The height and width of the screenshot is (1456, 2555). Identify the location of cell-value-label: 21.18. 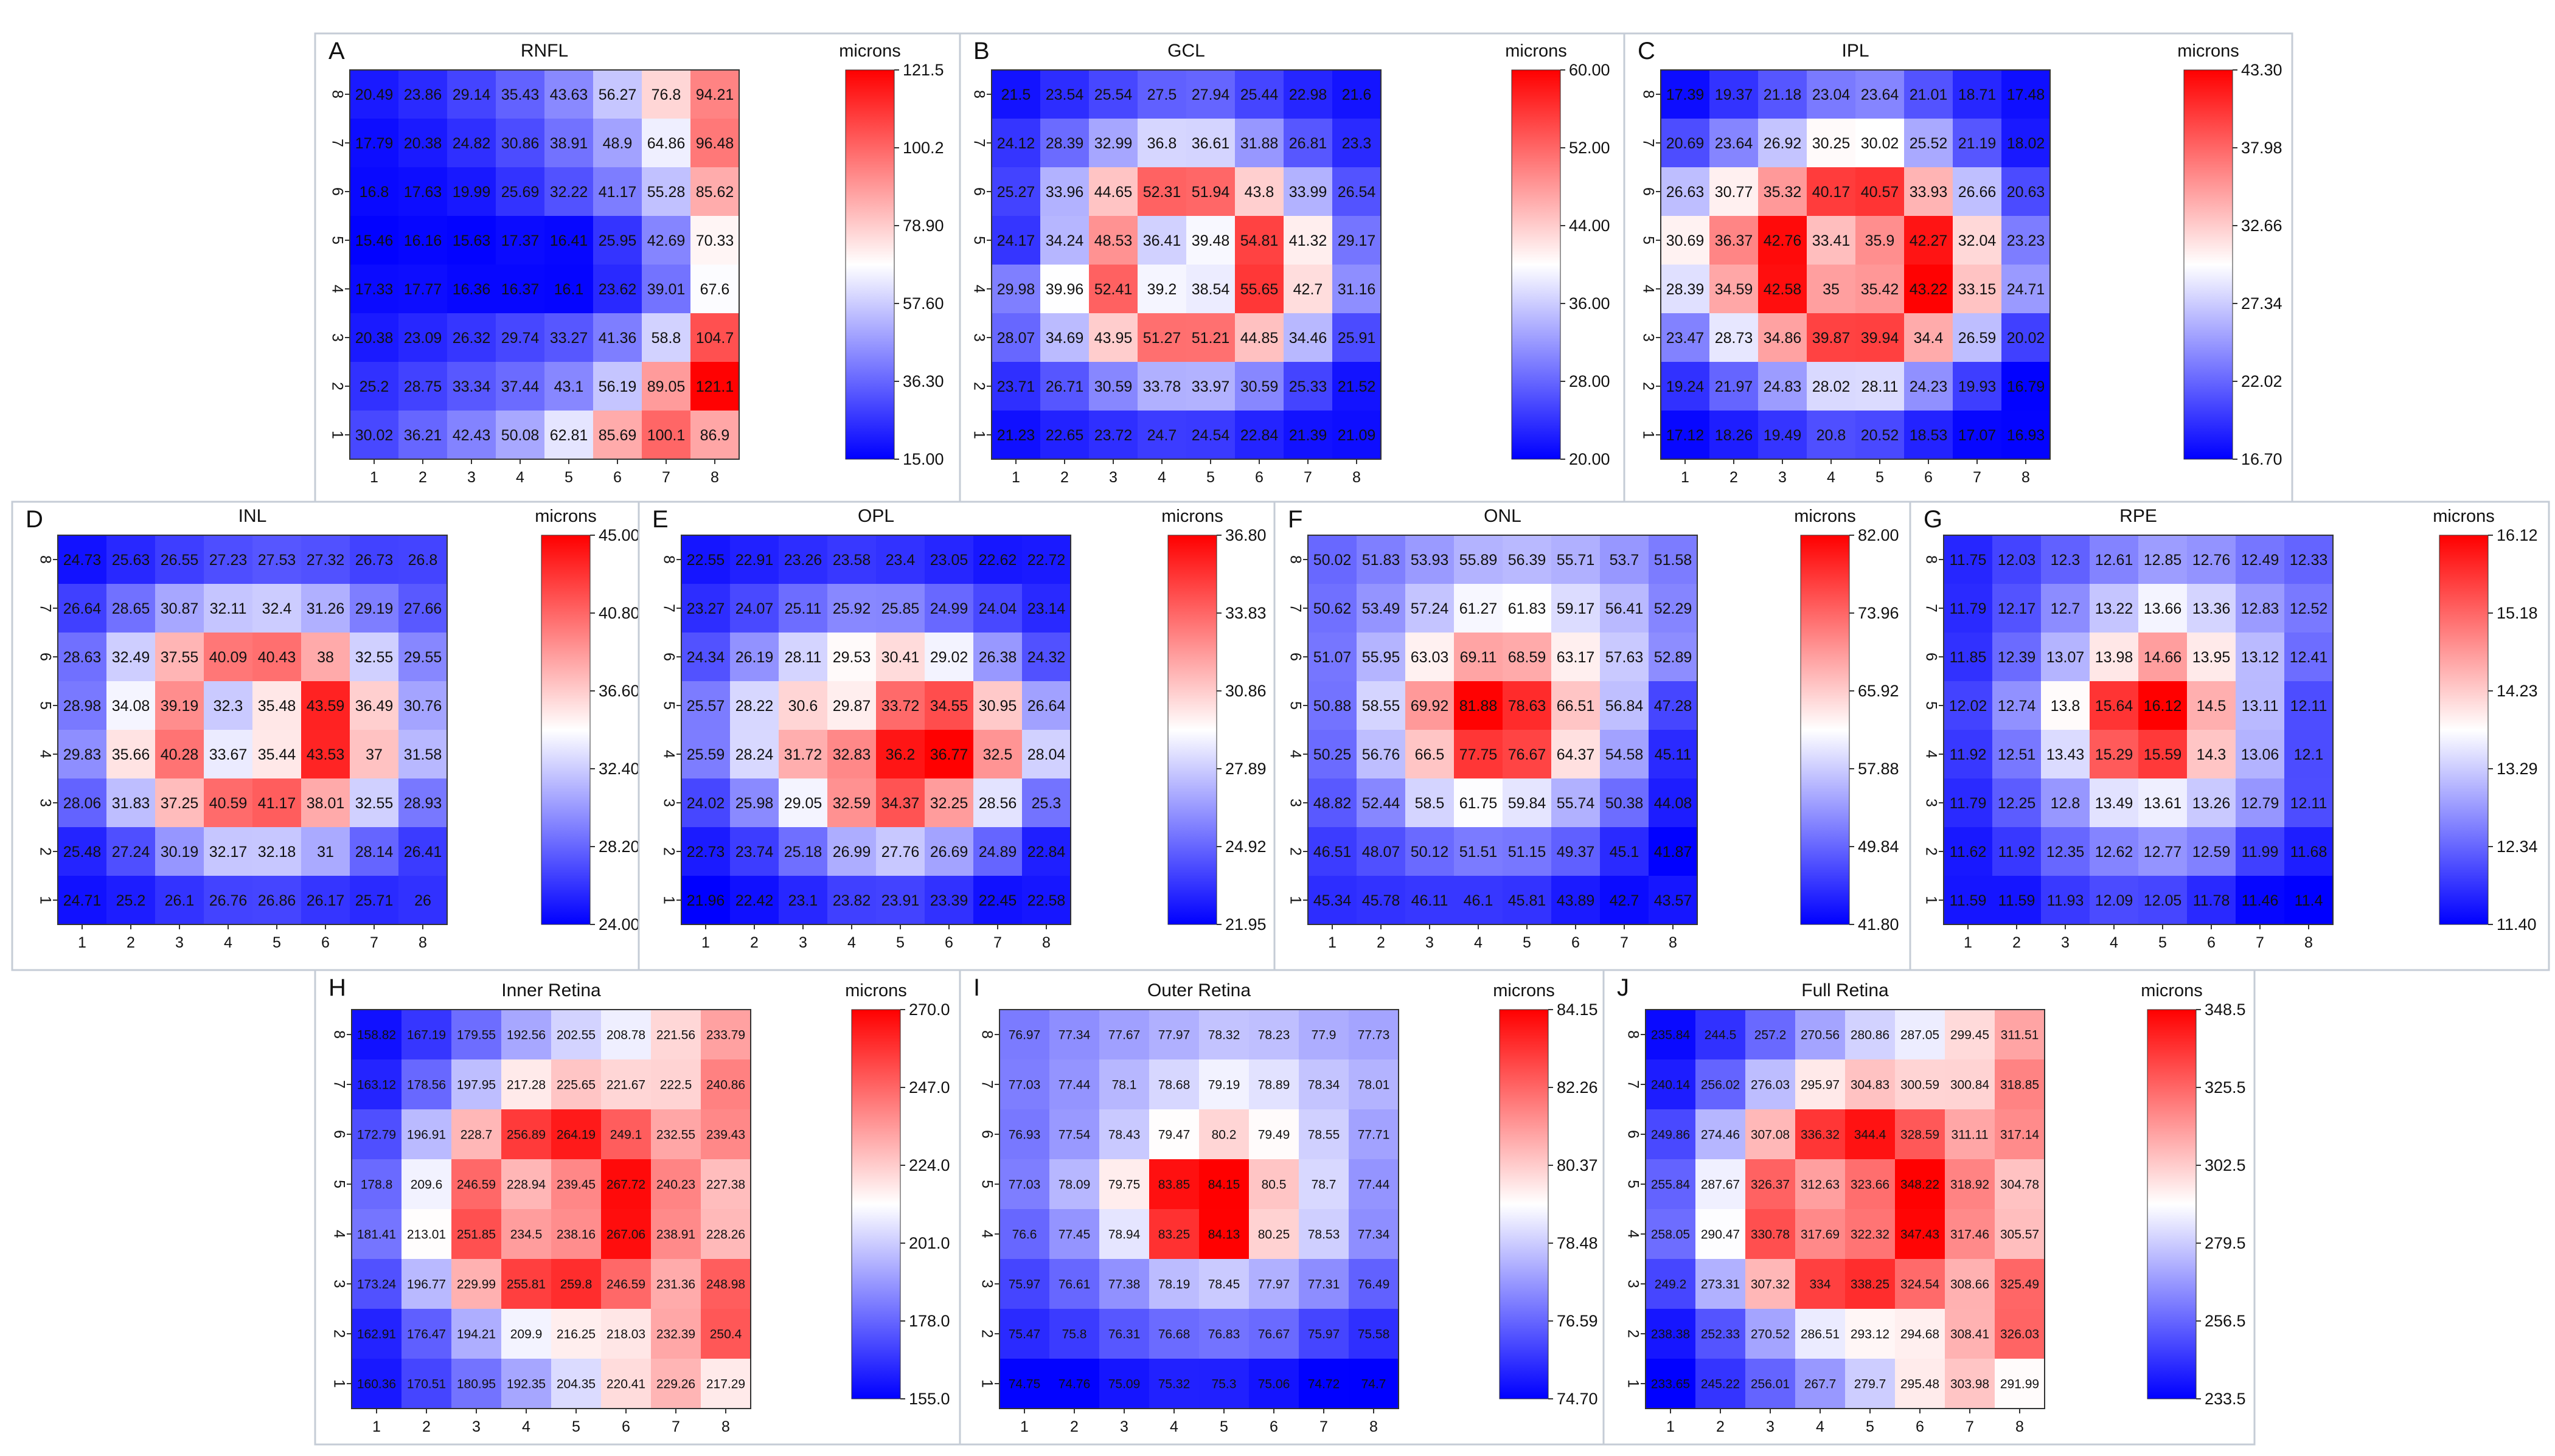
(1783, 94).